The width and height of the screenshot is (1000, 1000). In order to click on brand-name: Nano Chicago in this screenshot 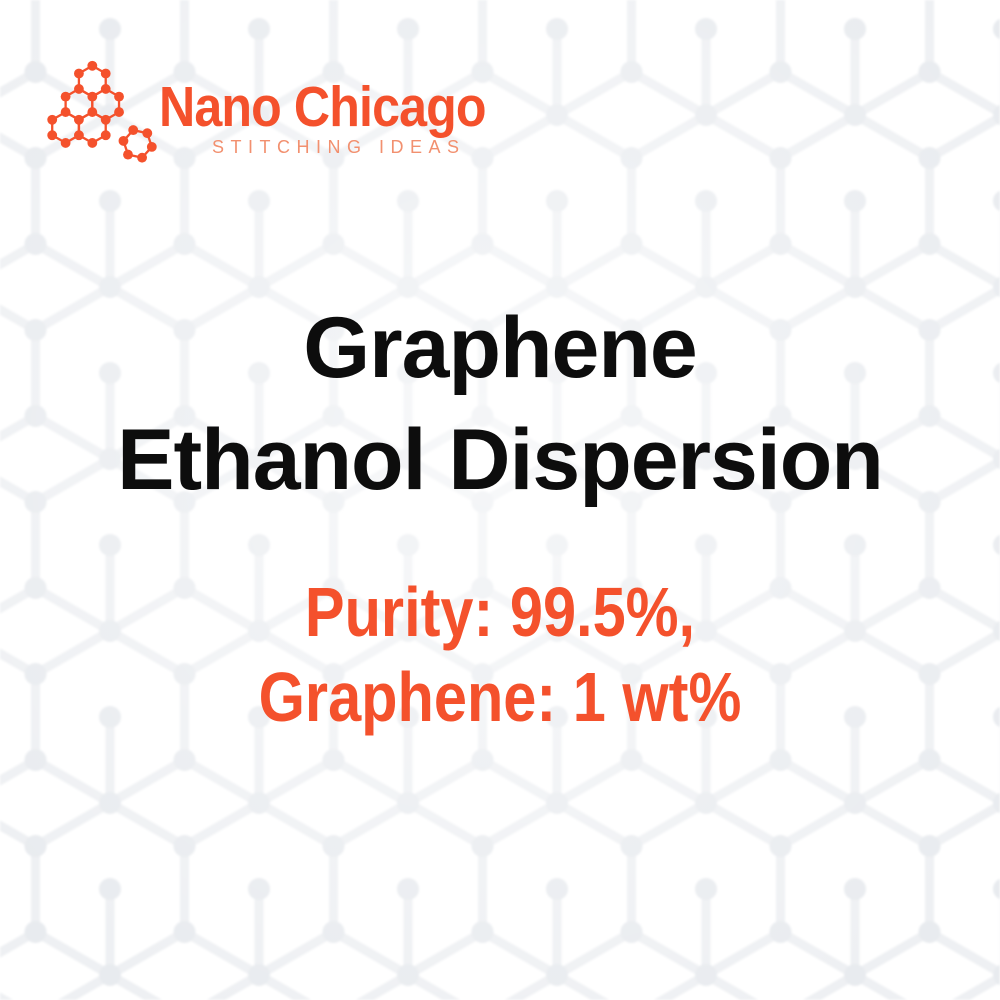, I will do `click(323, 107)`.